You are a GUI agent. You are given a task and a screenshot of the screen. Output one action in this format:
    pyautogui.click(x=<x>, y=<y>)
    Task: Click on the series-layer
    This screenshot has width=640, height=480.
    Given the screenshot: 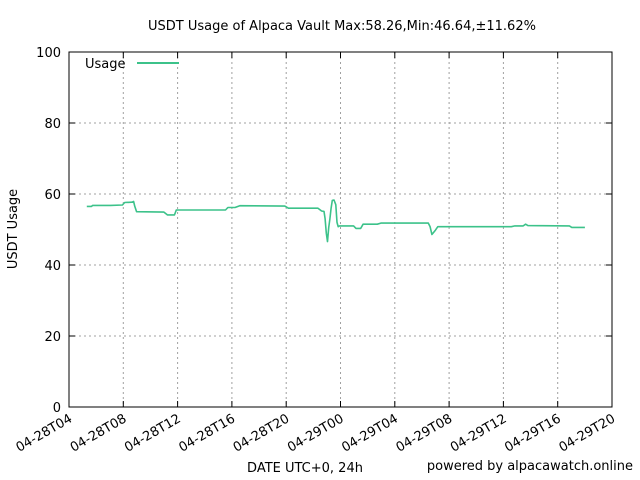 What is the action you would take?
    pyautogui.click(x=335, y=221)
    